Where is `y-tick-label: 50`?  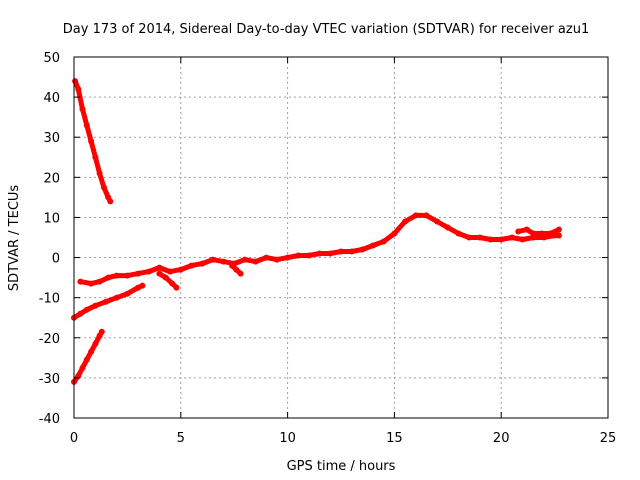
y-tick-label: 50 is located at coordinates (51, 58).